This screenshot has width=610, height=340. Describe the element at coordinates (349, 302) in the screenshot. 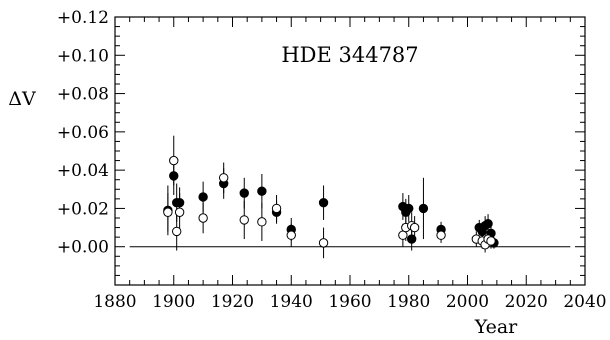

I see `x-tick-label: 1960` at that location.